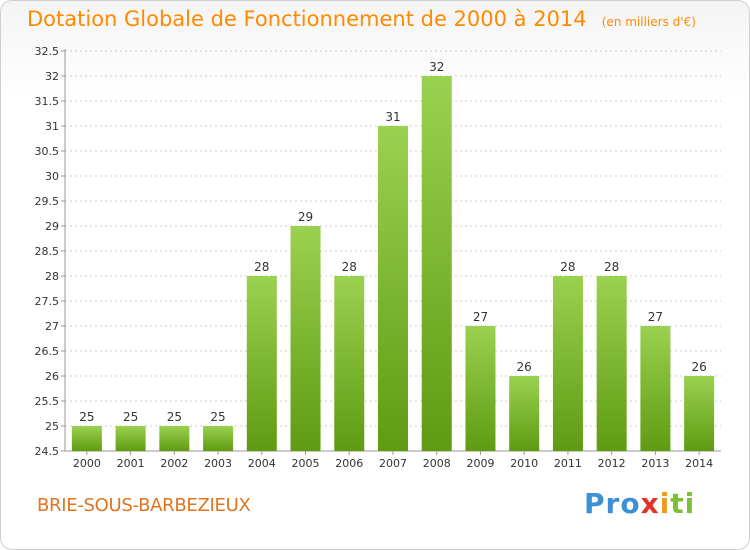 The image size is (750, 550). Describe the element at coordinates (524, 463) in the screenshot. I see `x-tick-label: 2010` at that location.